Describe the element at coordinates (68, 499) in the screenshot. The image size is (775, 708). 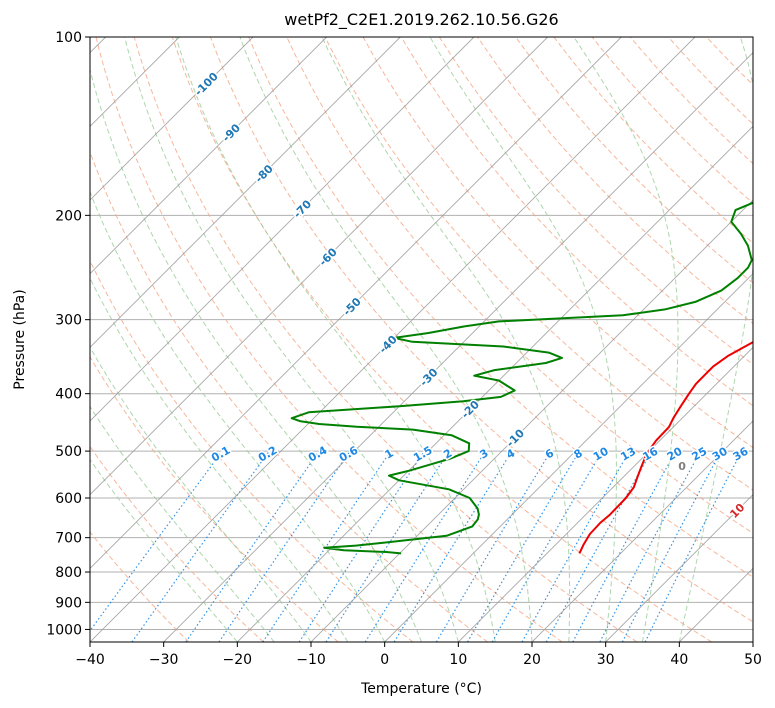
I see `y-tick-label: 600` at that location.